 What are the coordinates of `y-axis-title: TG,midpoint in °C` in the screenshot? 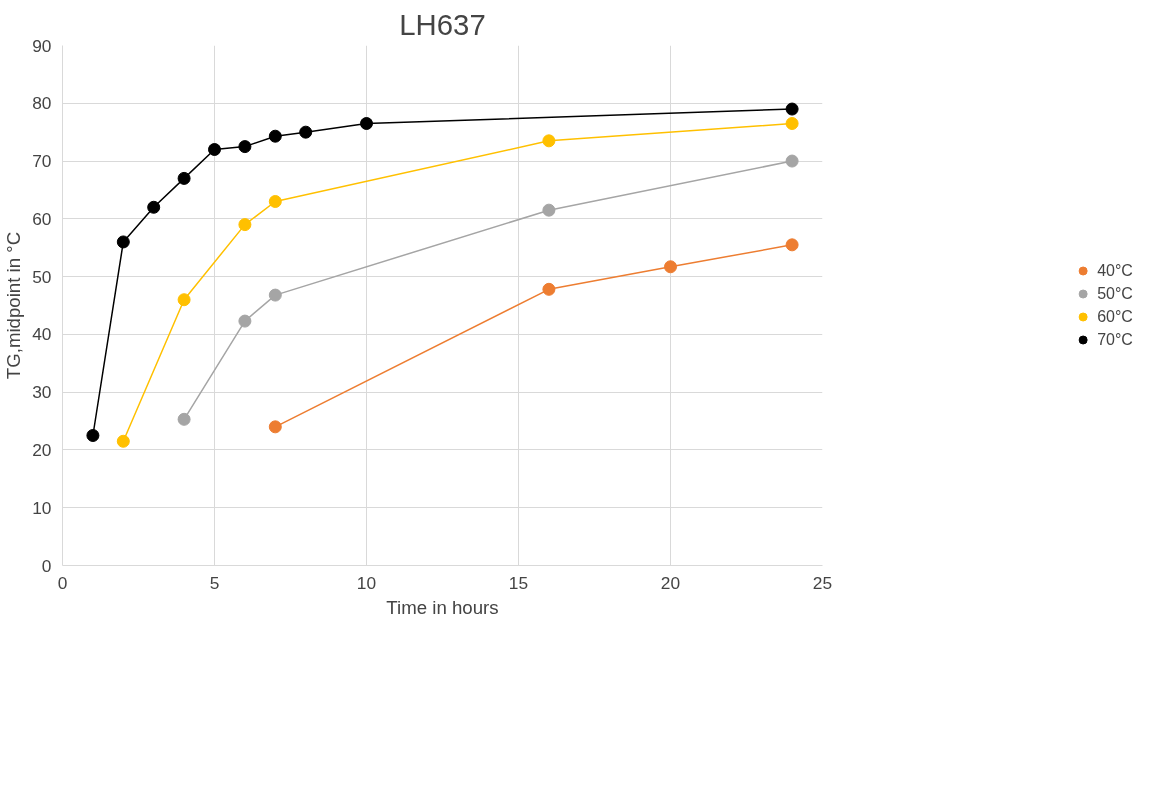 It's located at (14, 305).